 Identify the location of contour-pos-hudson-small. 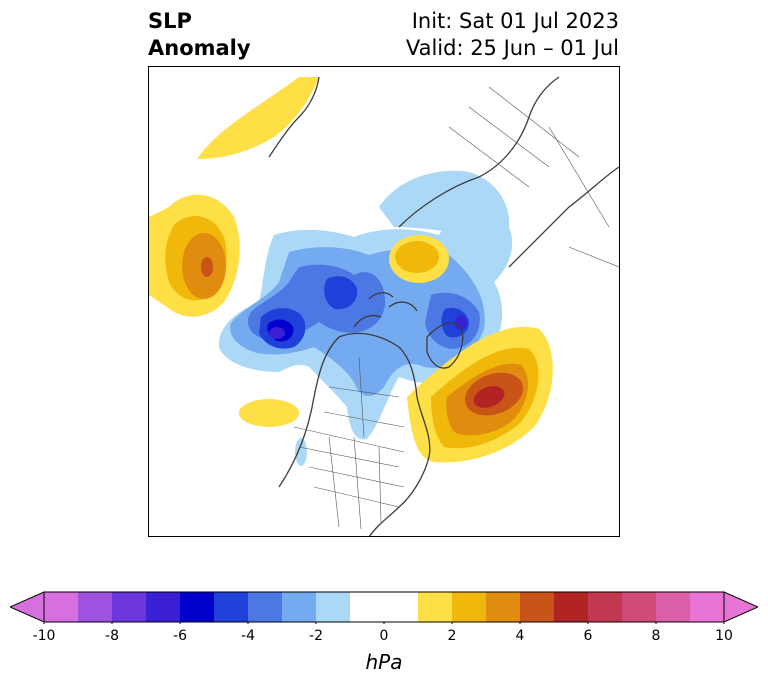
(269, 413).